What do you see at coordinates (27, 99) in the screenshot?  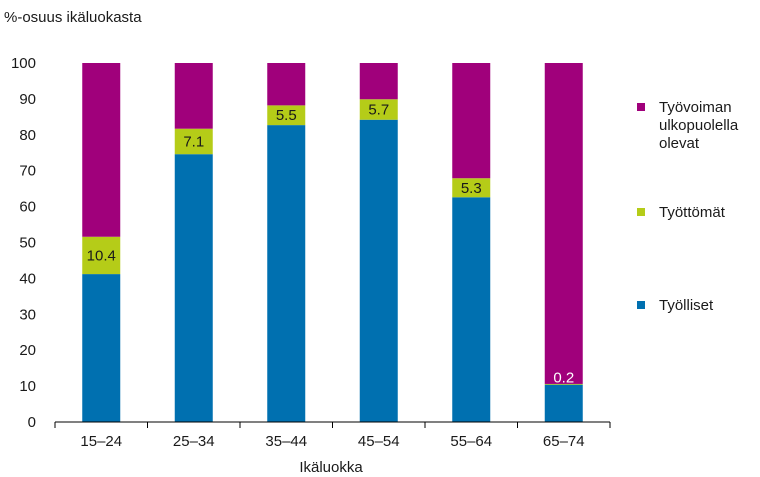 I see `y-tick-label: 90` at bounding box center [27, 99].